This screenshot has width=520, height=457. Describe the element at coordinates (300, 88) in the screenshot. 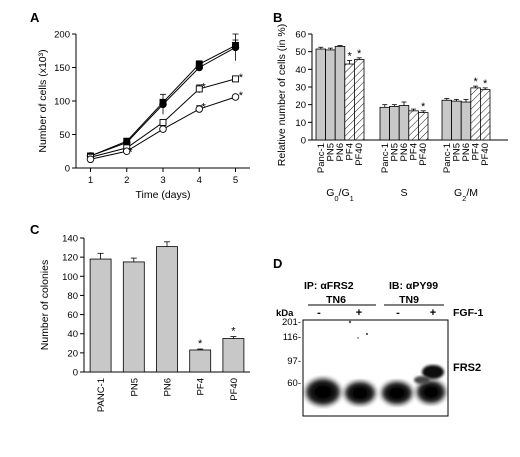

I see `panel-b-y-tick-label: 30` at that location.